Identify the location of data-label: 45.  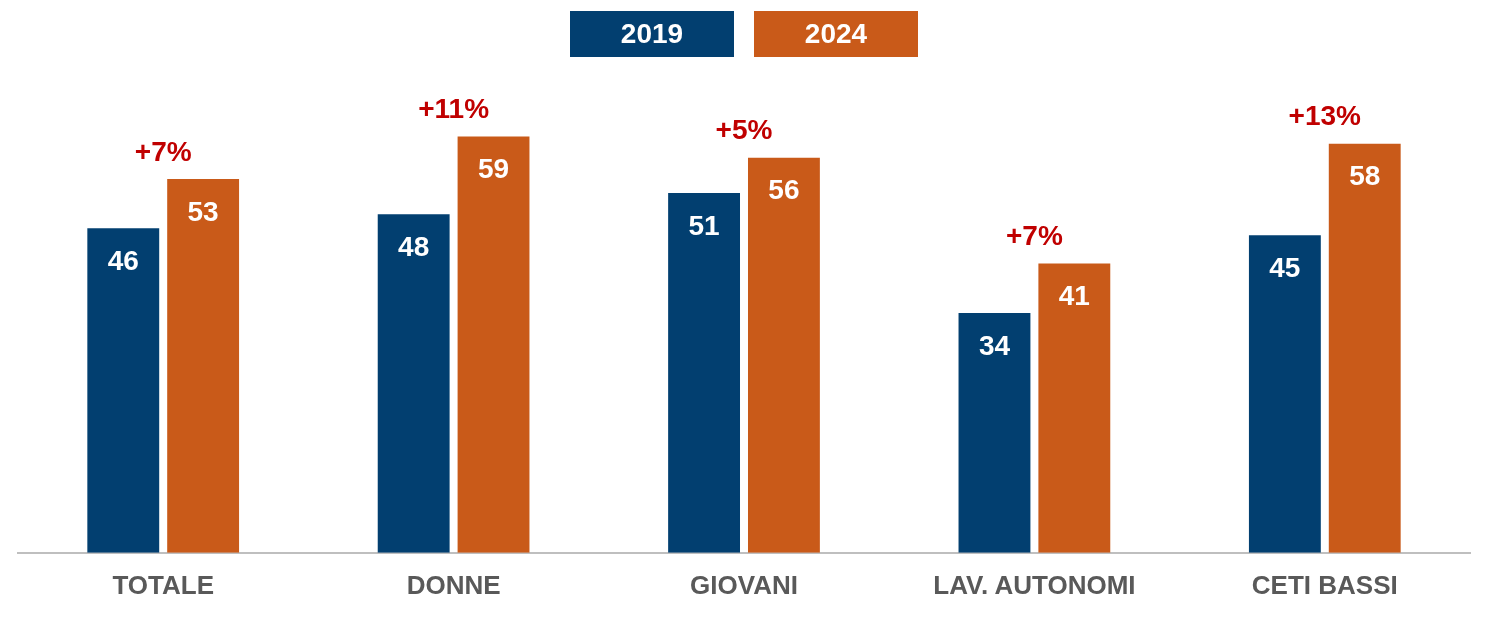
(1285, 268).